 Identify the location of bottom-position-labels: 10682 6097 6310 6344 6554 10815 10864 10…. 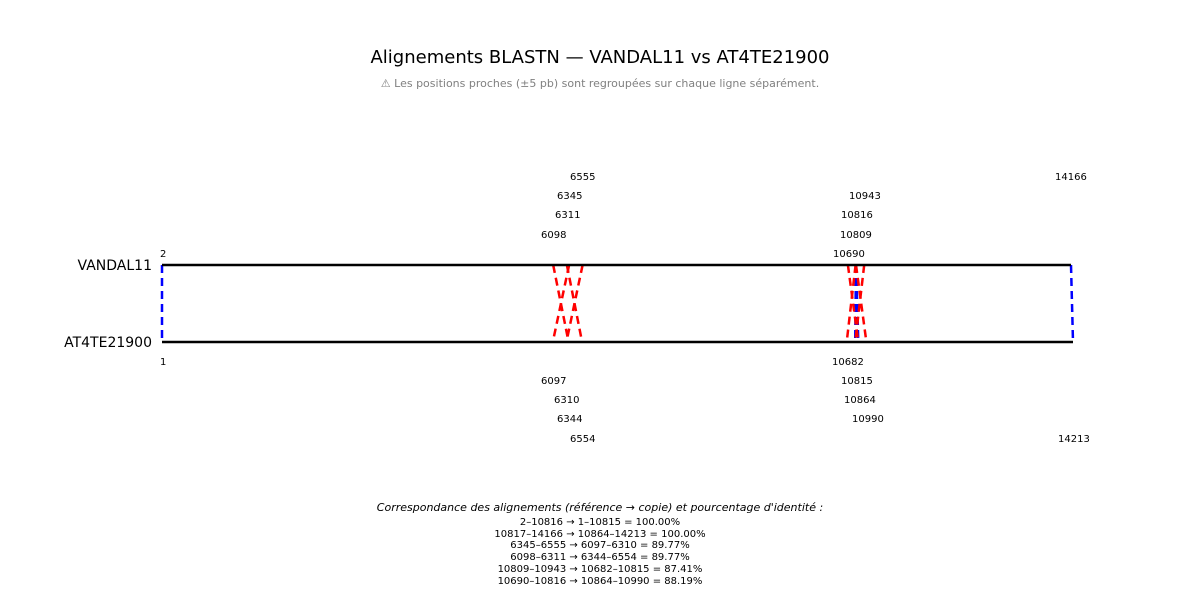
(815, 401).